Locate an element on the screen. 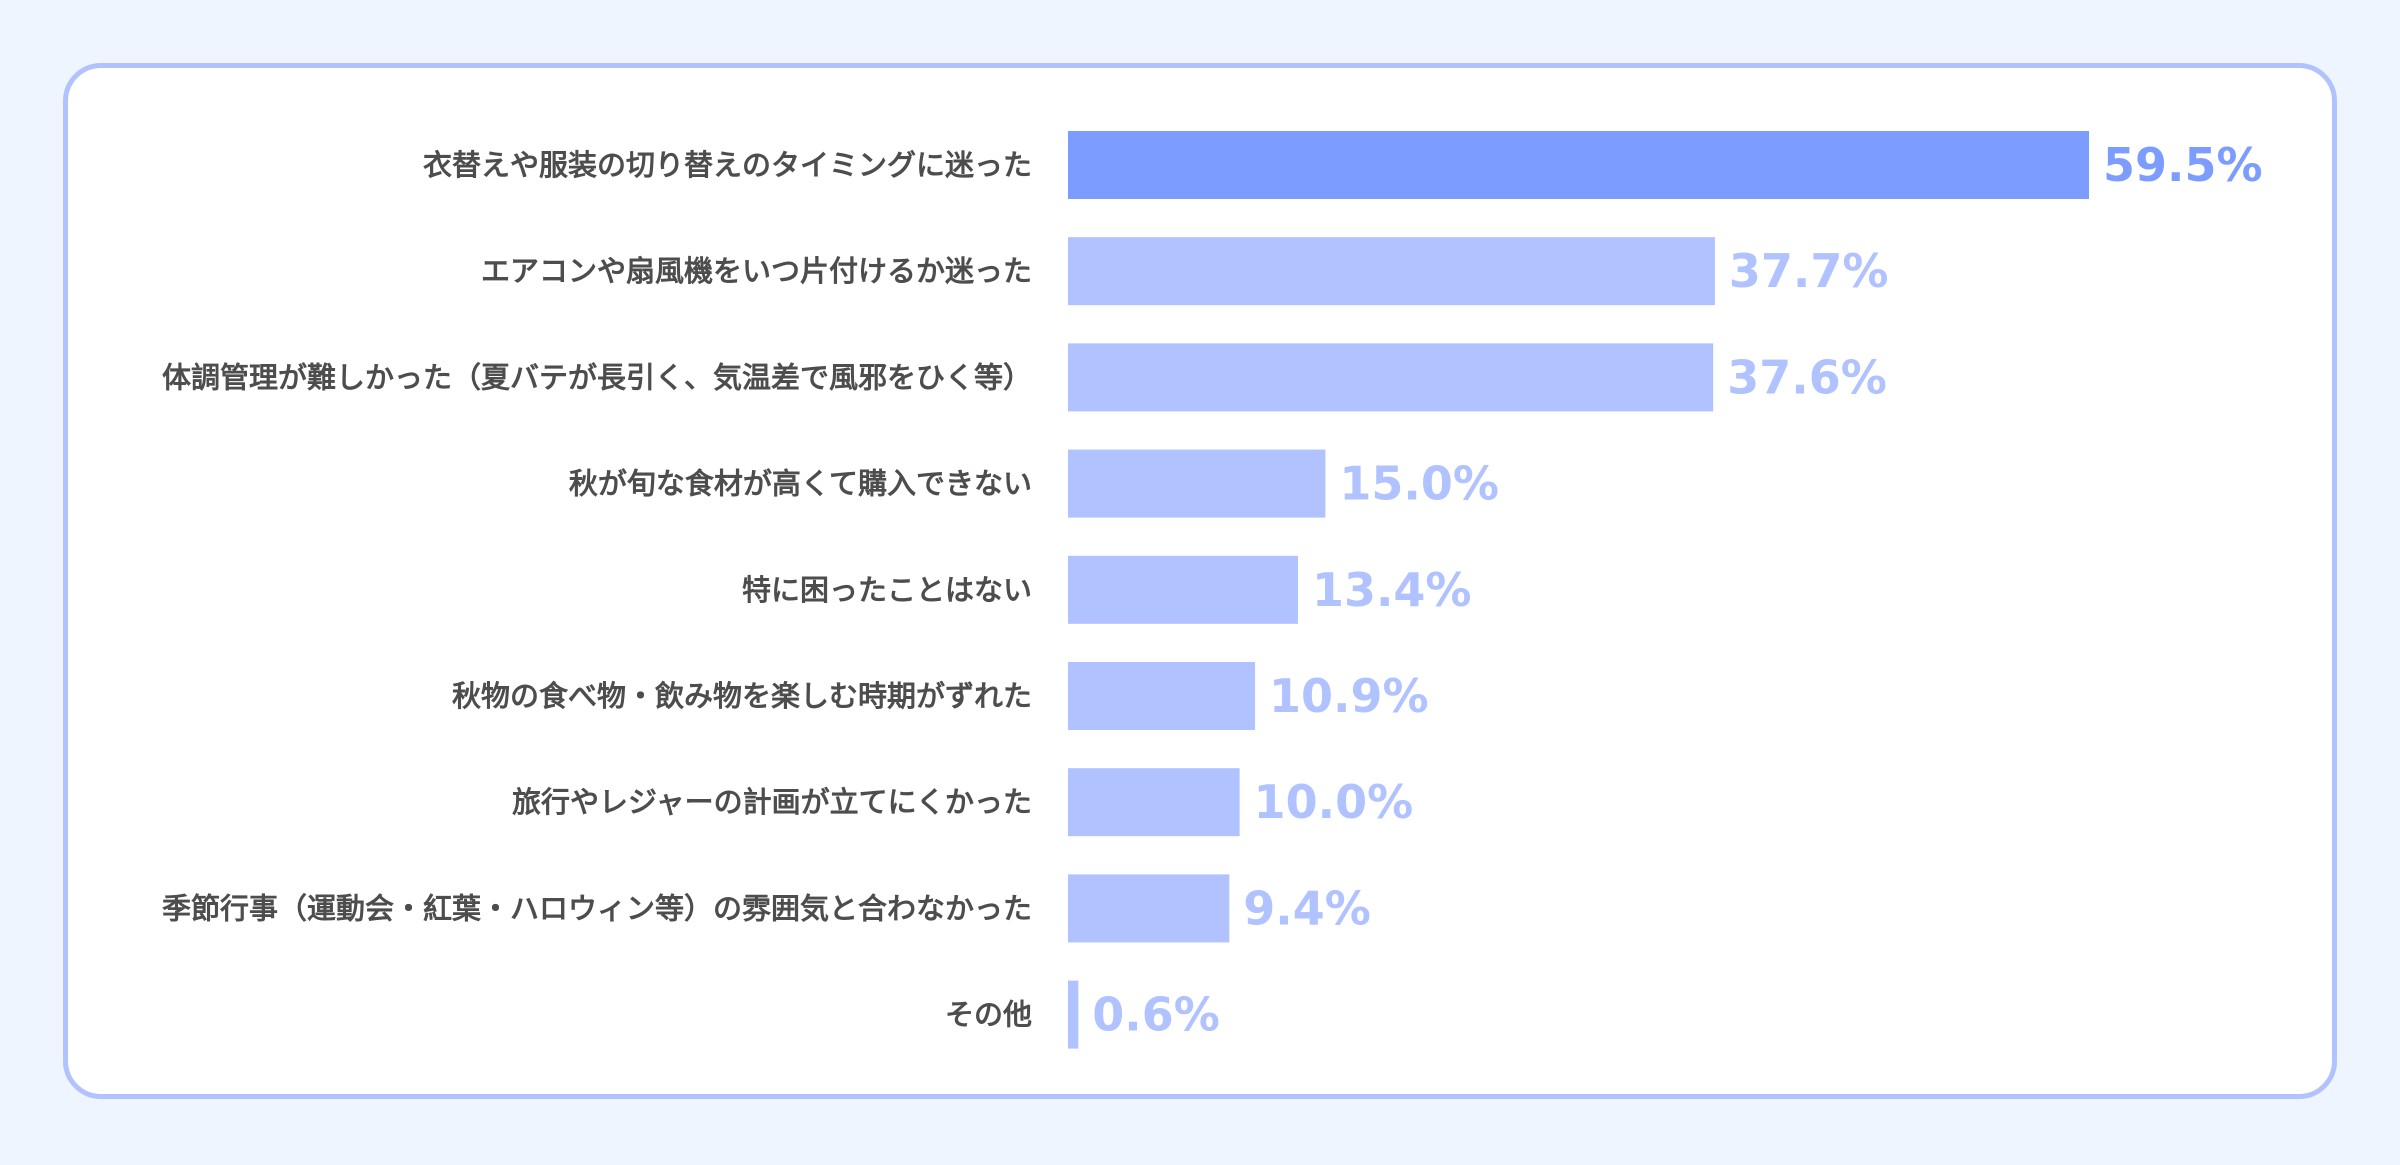 This screenshot has height=1165, width=2400. category-label: 特に困ったことはない is located at coordinates (887, 590).